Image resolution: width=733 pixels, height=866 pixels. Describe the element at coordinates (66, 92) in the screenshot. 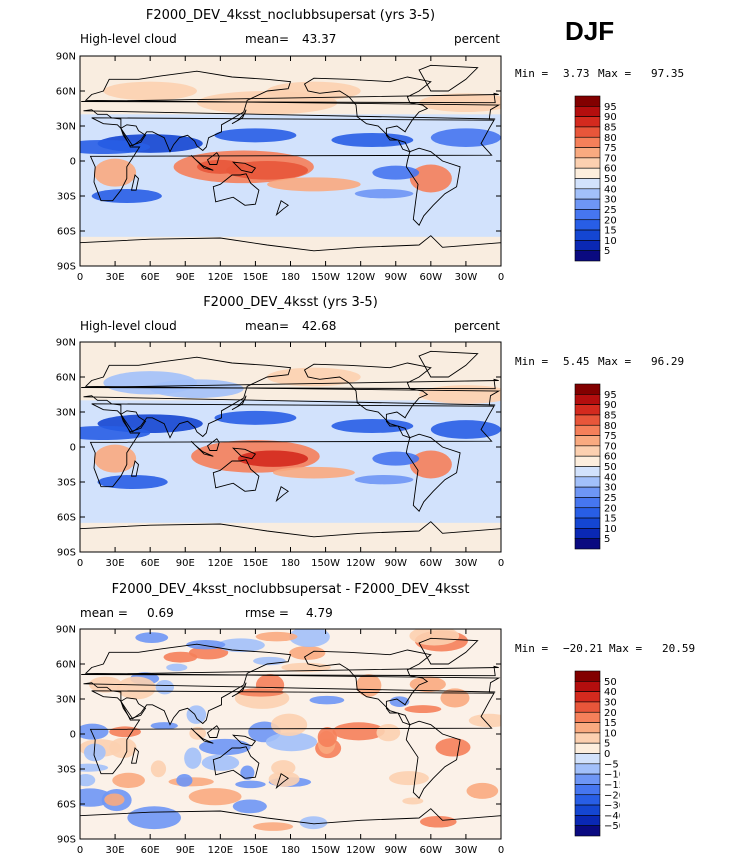

I see `lat-label: 60N` at that location.